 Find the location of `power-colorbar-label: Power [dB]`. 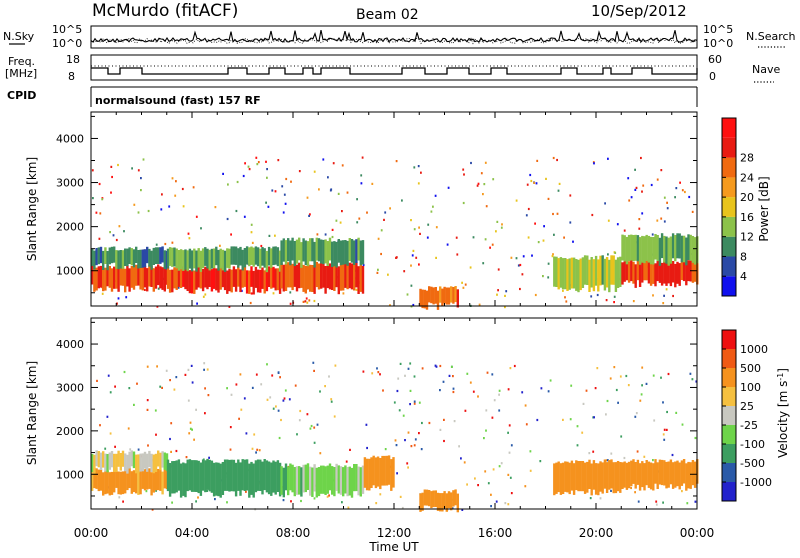

power-colorbar-label: Power [dB] is located at coordinates (764, 208).